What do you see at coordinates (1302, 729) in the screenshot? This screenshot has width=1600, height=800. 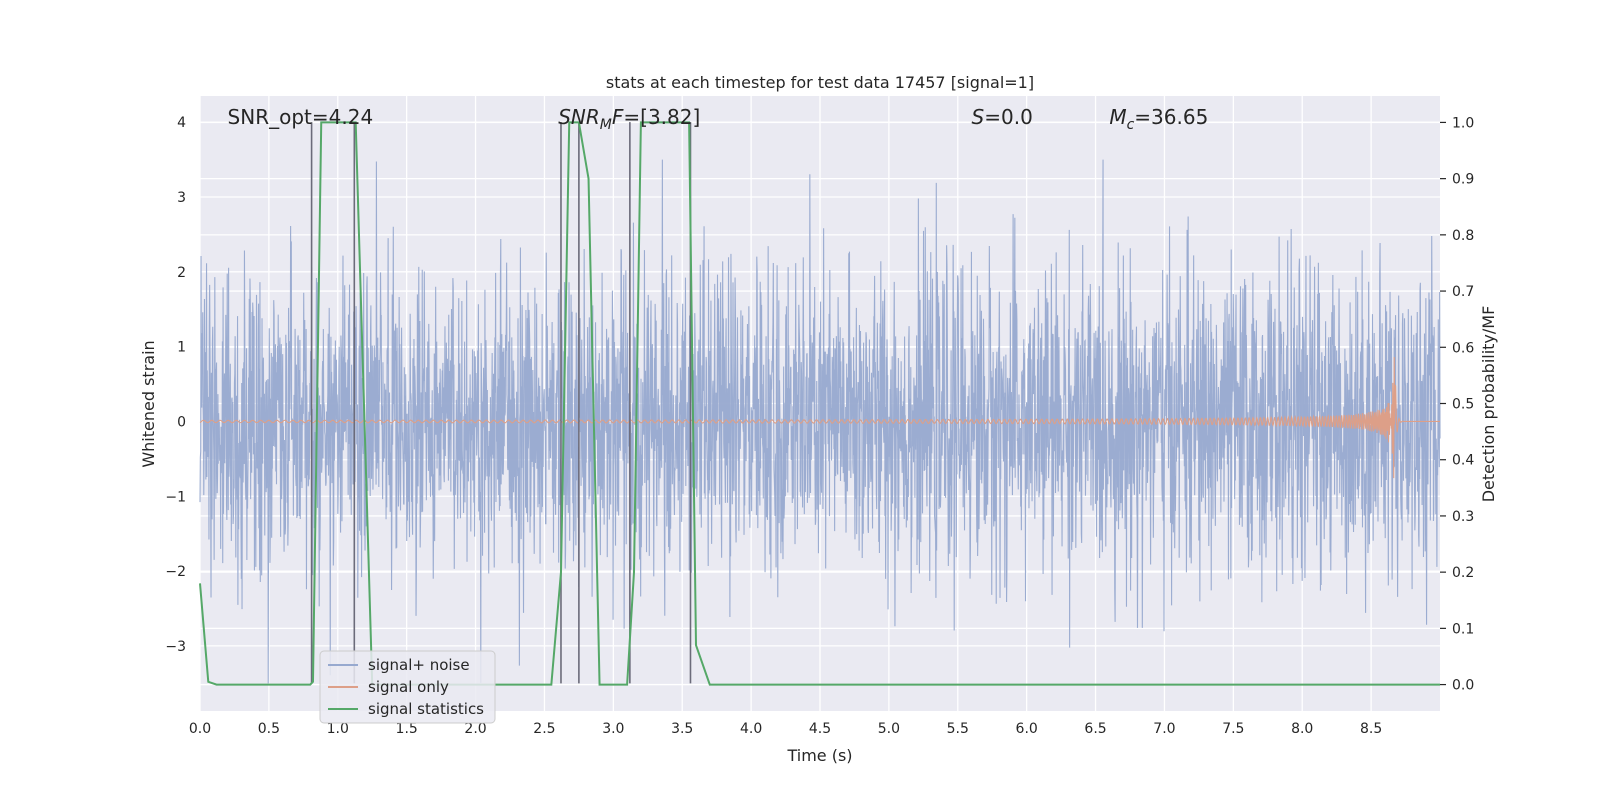 I see `x-tick-label: 8.0` at bounding box center [1302, 729].